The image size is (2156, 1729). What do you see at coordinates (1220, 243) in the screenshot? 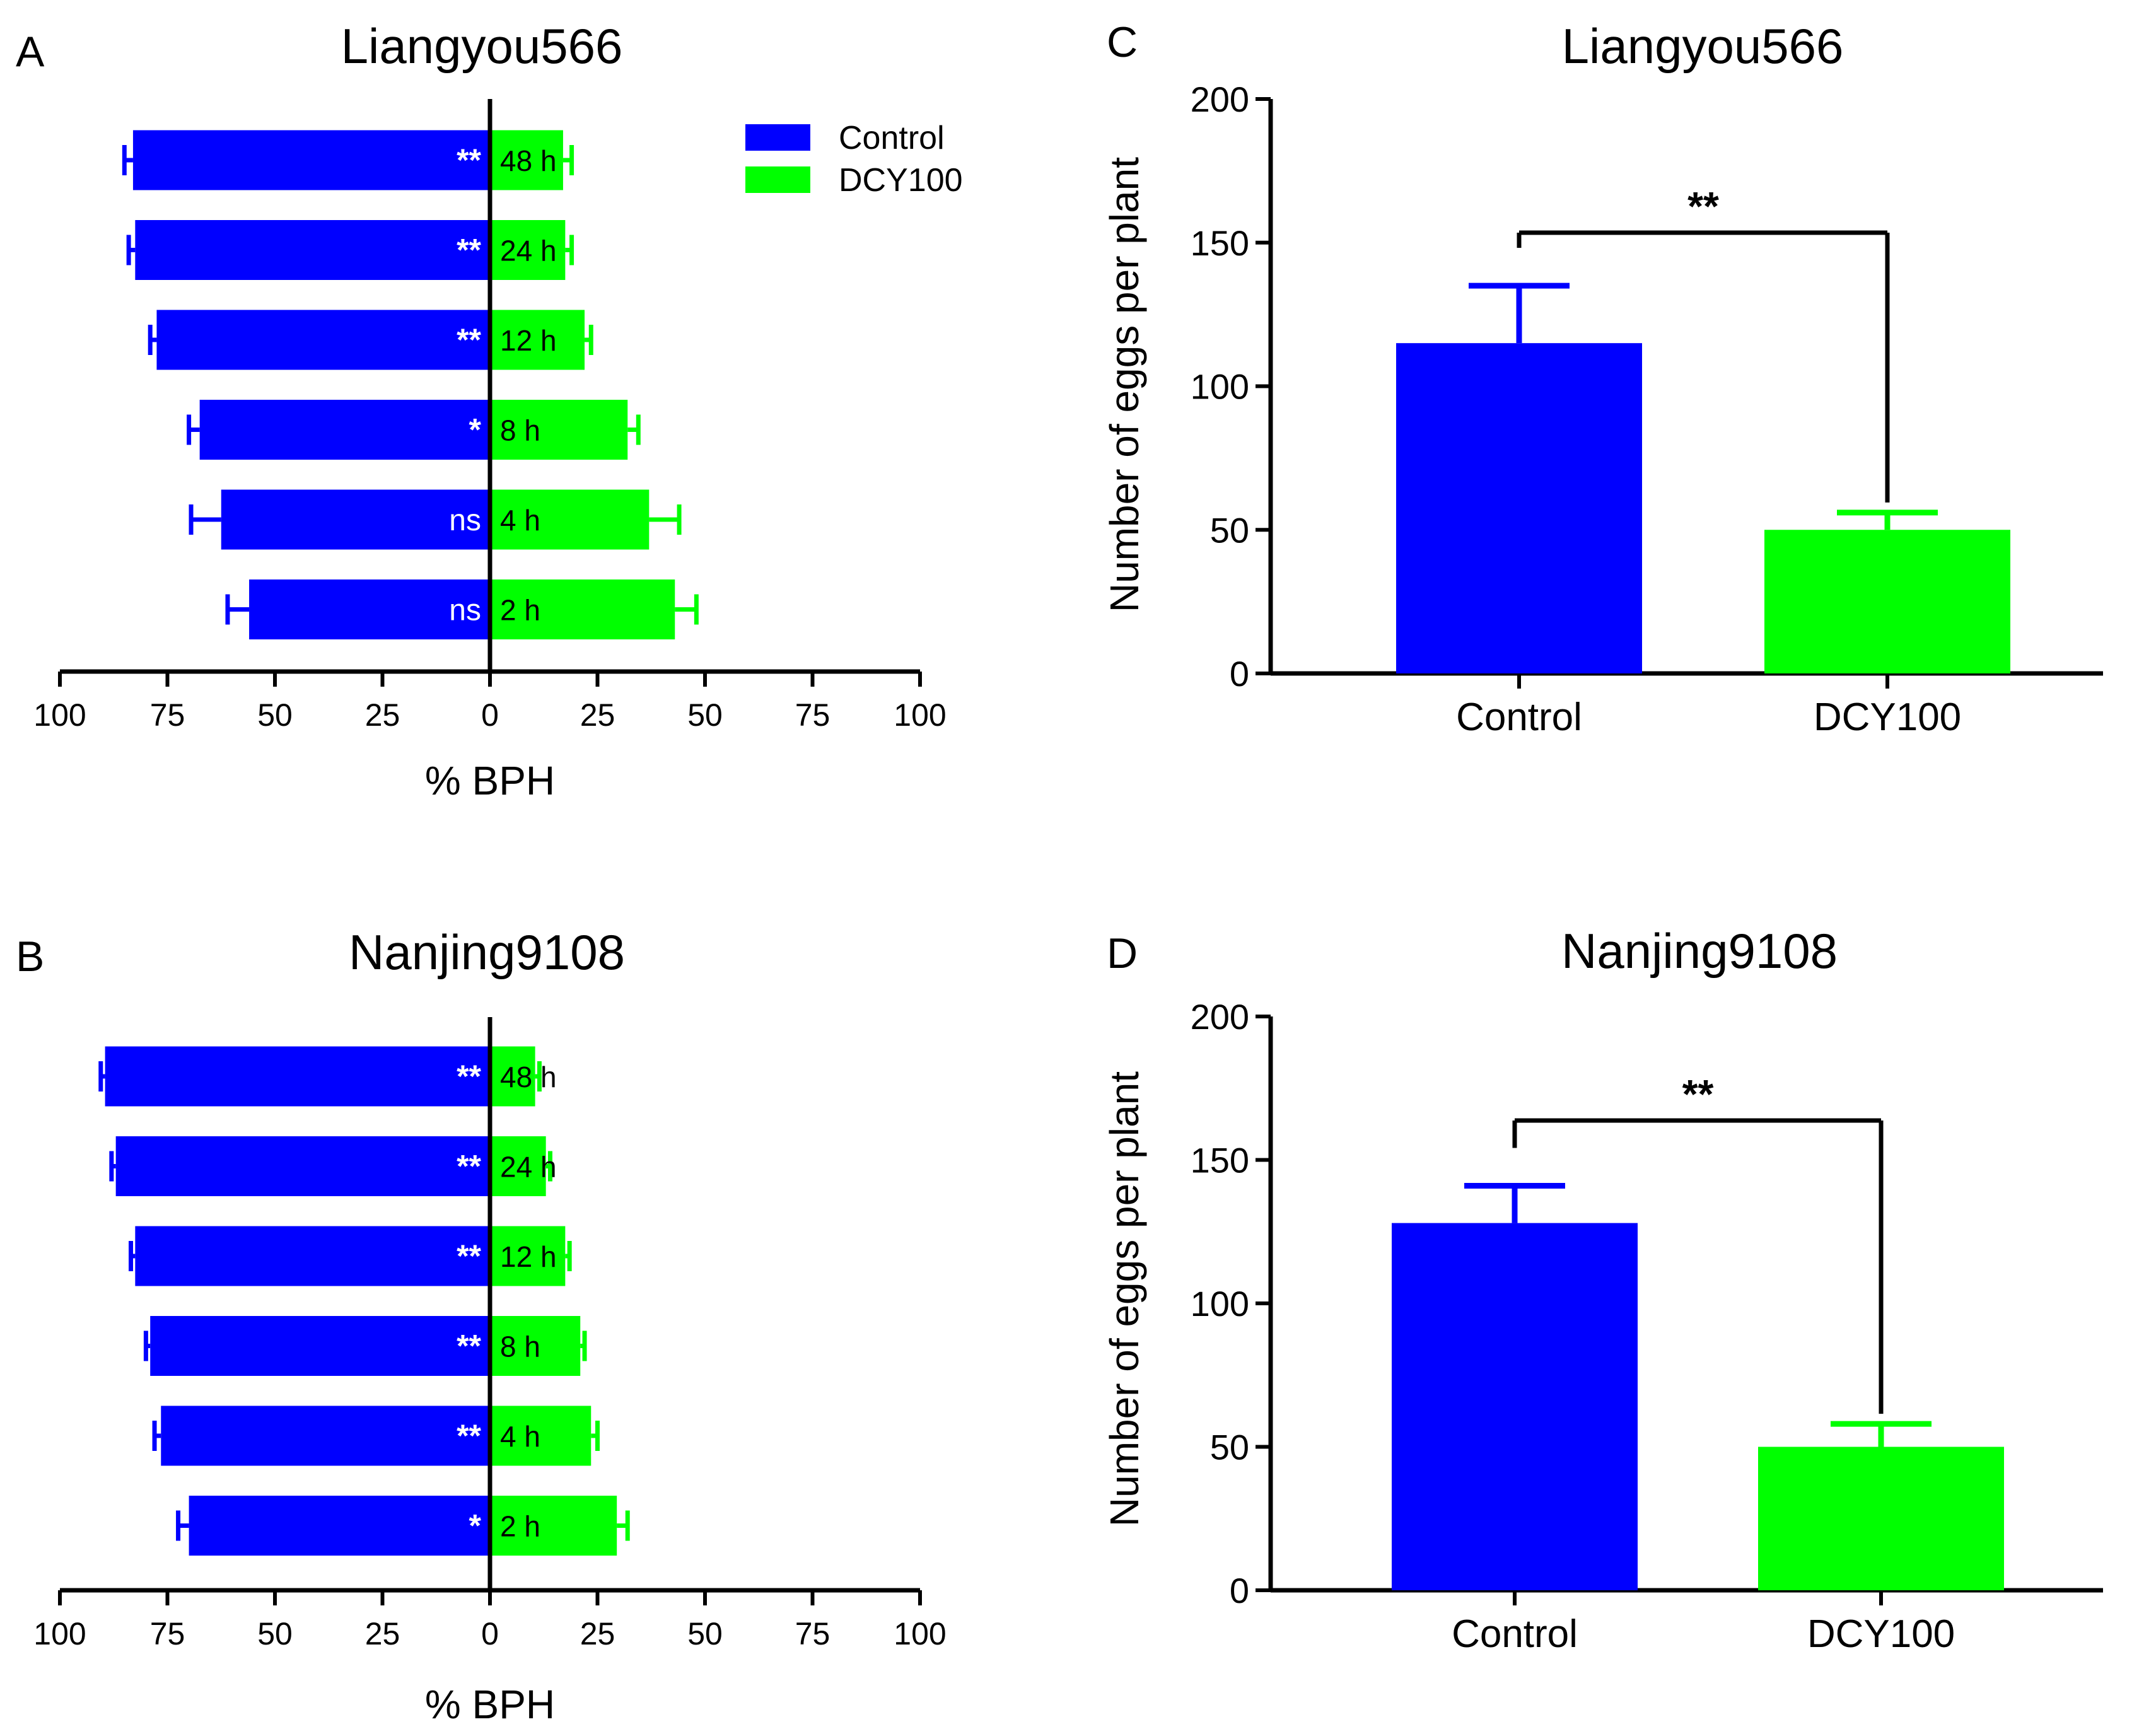
I see `y-tick-label: 150` at bounding box center [1220, 243].